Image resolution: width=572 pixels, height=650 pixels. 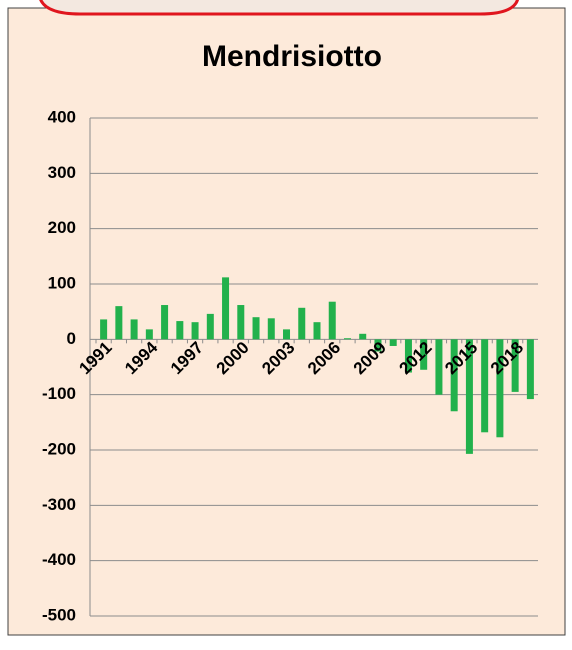 I want to click on y-tick-label: -500, so click(x=59, y=614).